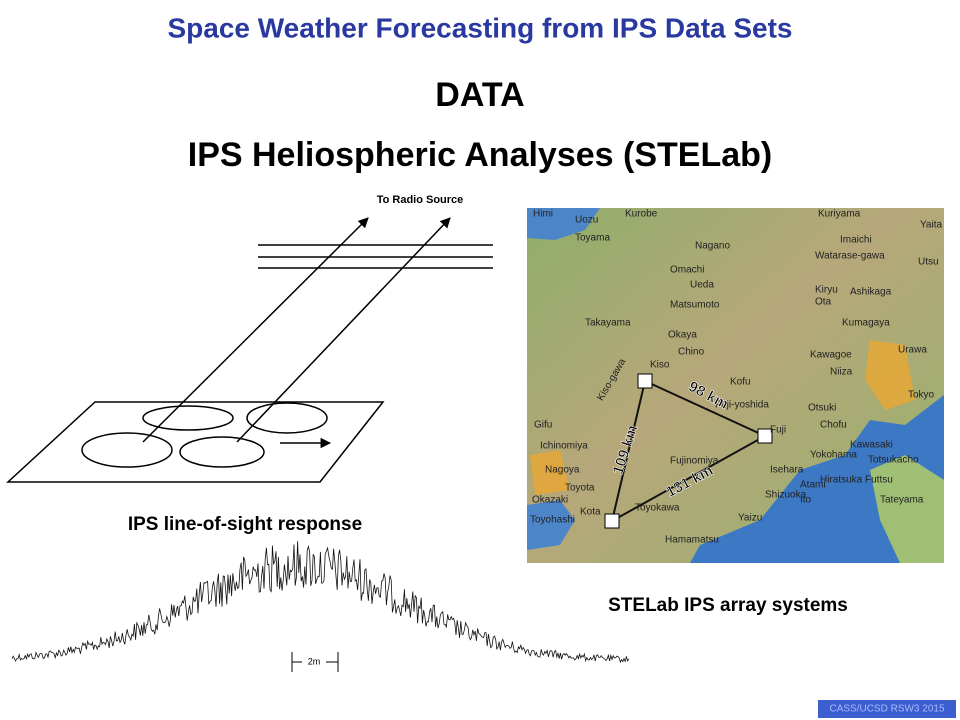 Image resolution: width=960 pixels, height=720 pixels. Describe the element at coordinates (580, 488) in the screenshot. I see `map-label: Toyota` at that location.